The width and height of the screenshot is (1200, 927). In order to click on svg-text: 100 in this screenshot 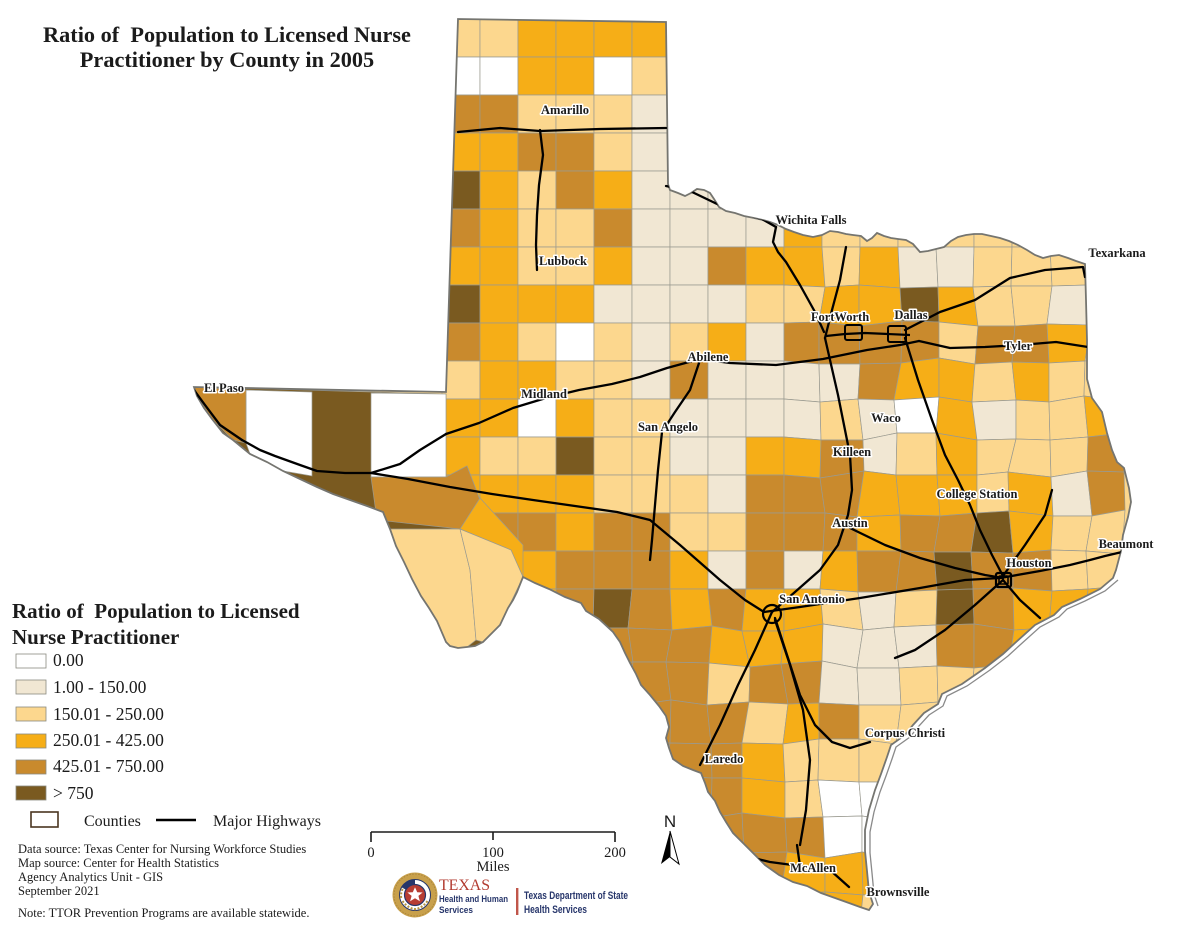, I will do `click(493, 853)`.